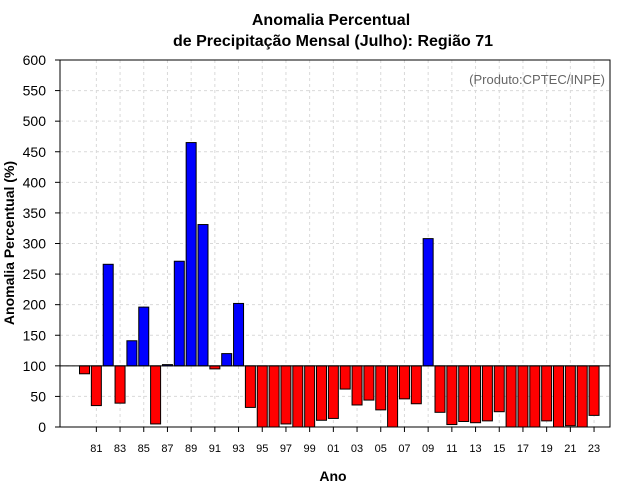 This screenshot has width=640, height=500. Describe the element at coordinates (35, 152) in the screenshot. I see `y-tick-label: 450` at that location.